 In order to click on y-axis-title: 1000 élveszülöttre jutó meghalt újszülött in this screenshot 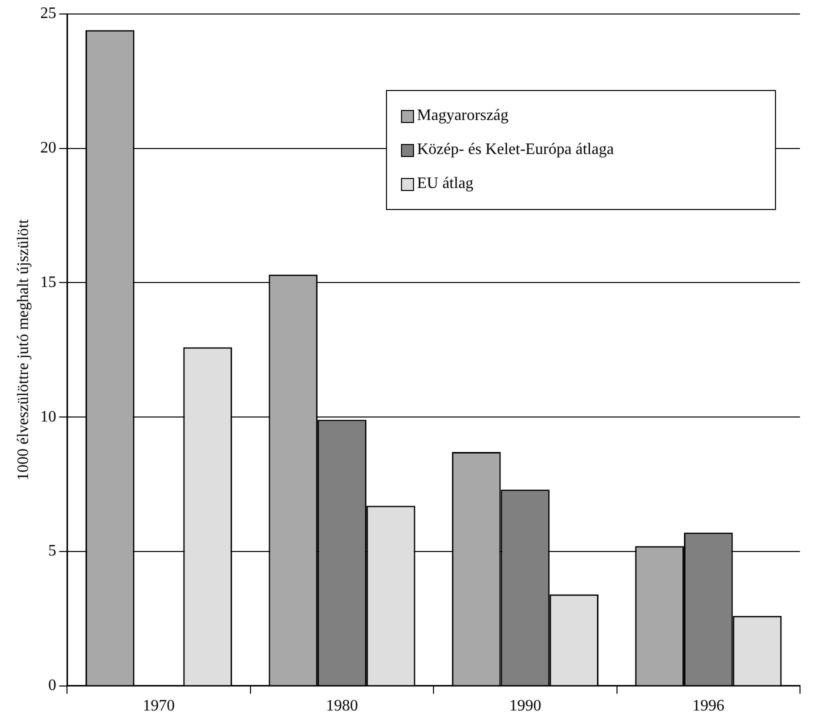, I will do `click(23, 349)`.